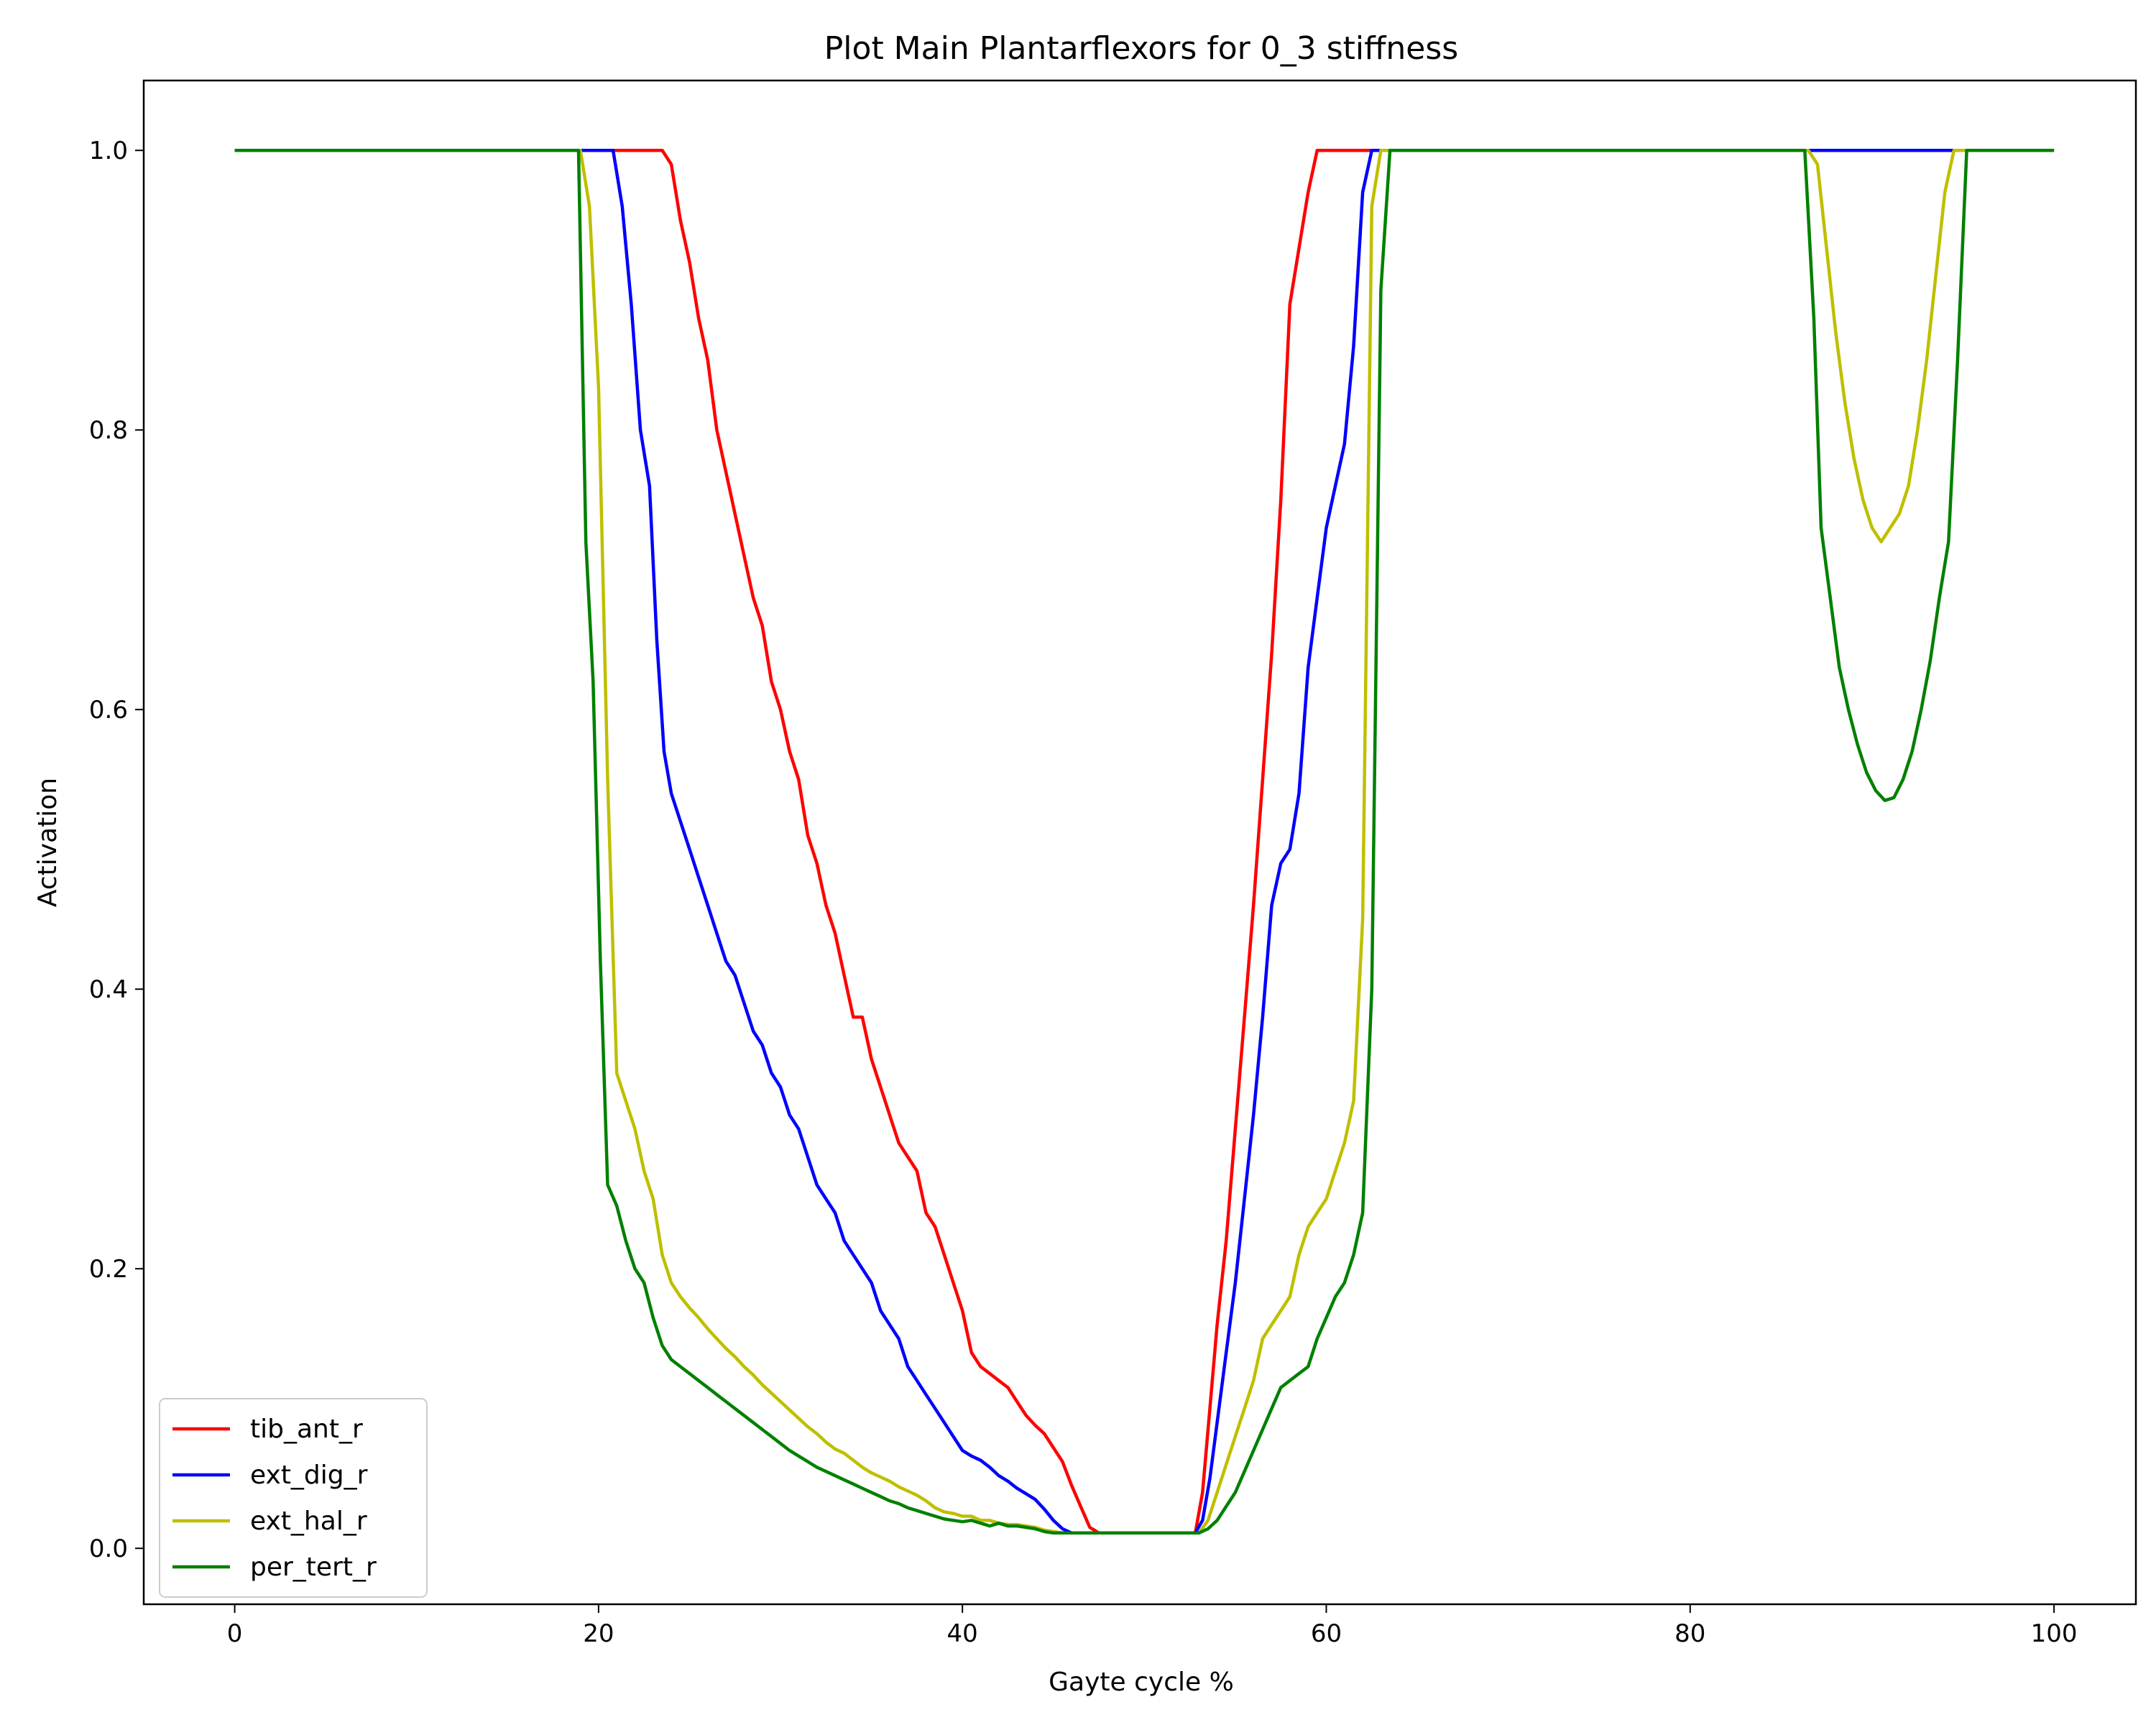  I want to click on y-axis-label: Activation, so click(48, 842).